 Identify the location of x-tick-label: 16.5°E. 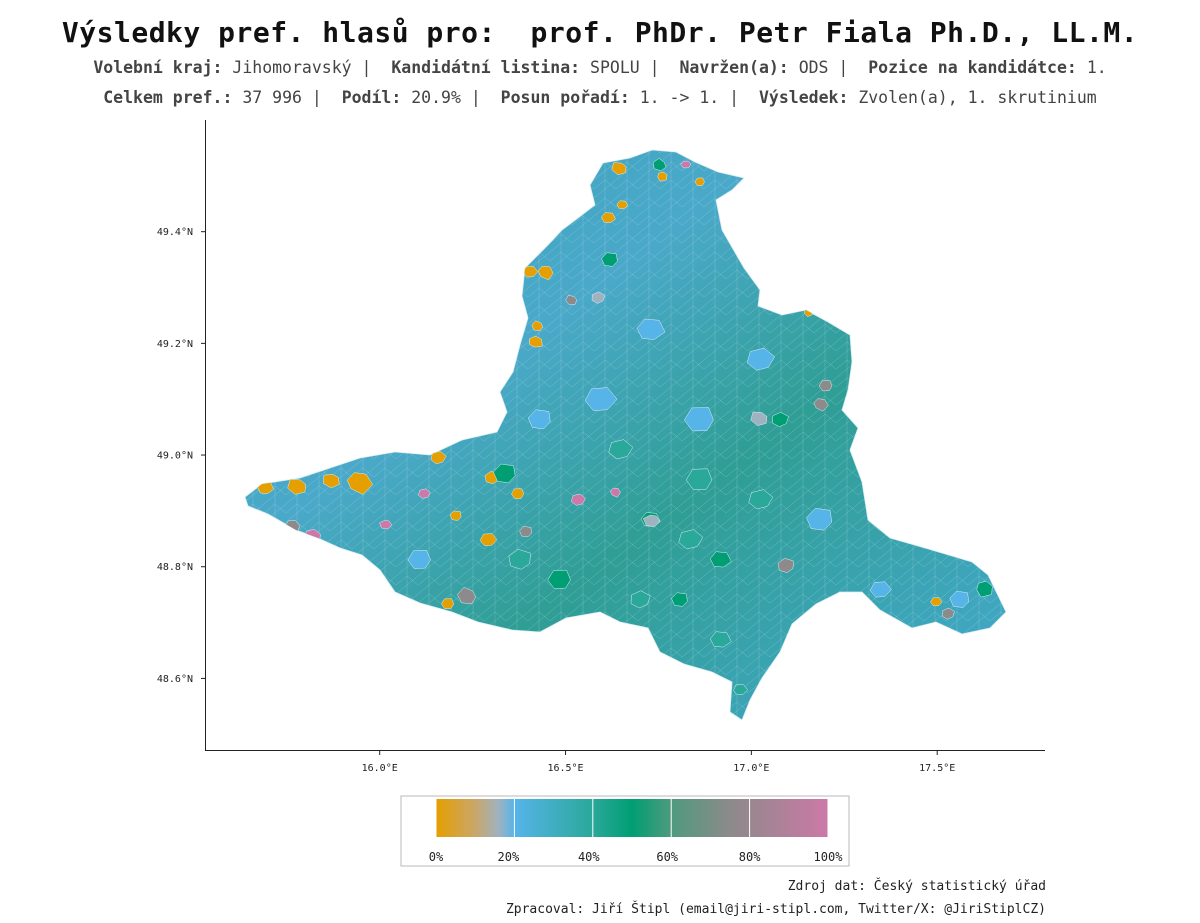
(565, 768).